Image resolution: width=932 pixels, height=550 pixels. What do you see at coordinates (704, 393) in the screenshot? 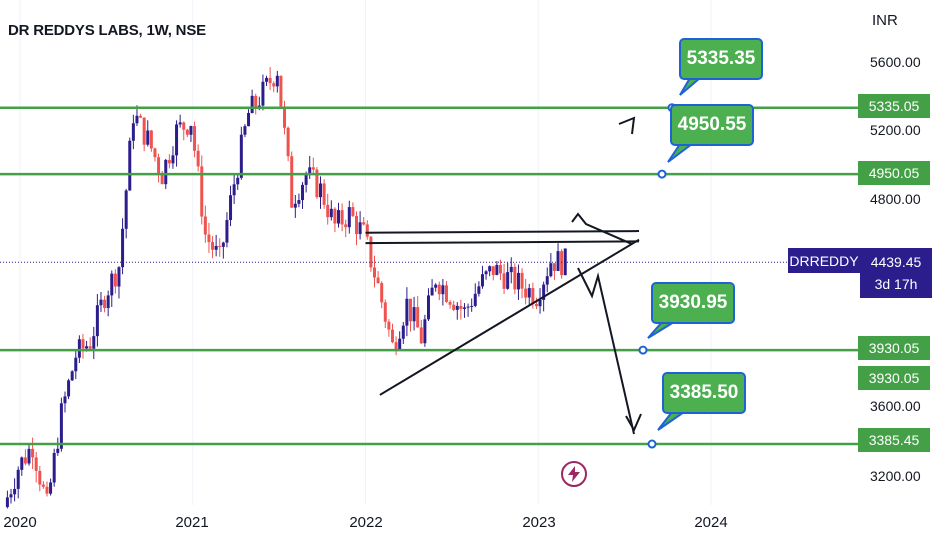
I see `callout-3385: 3385.50` at bounding box center [704, 393].